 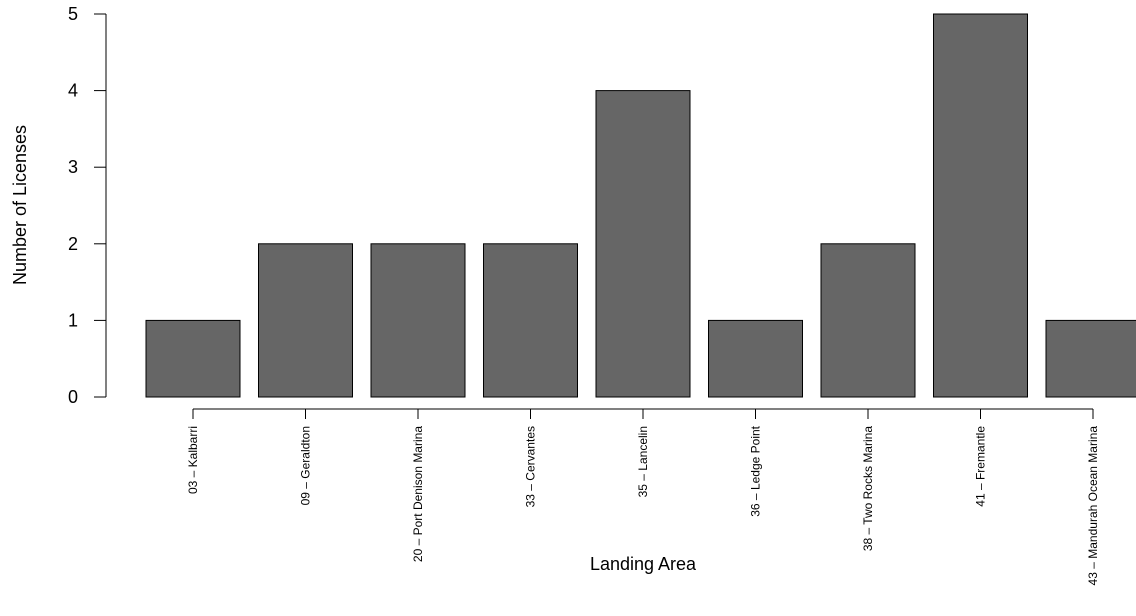 I want to click on y-axis-title: Number of Licenses, so click(x=20, y=205).